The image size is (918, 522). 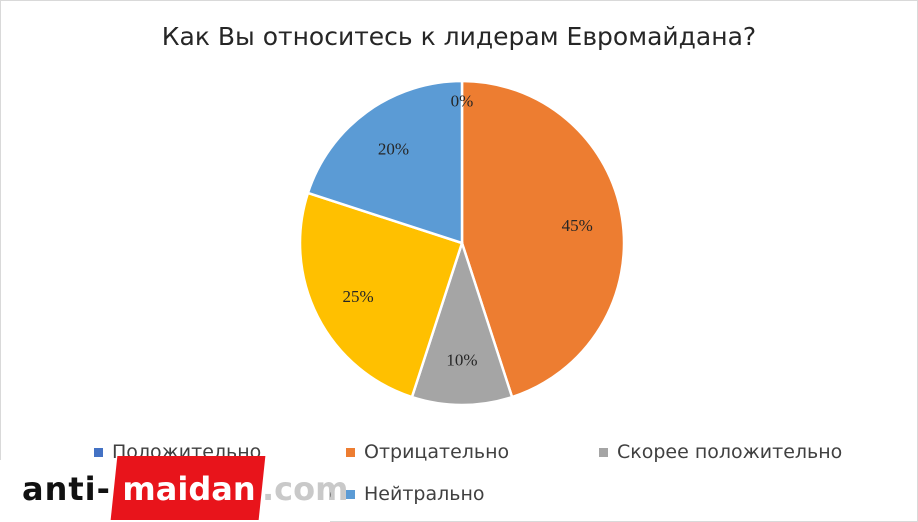 I want to click on slice-negative, so click(x=543, y=239).